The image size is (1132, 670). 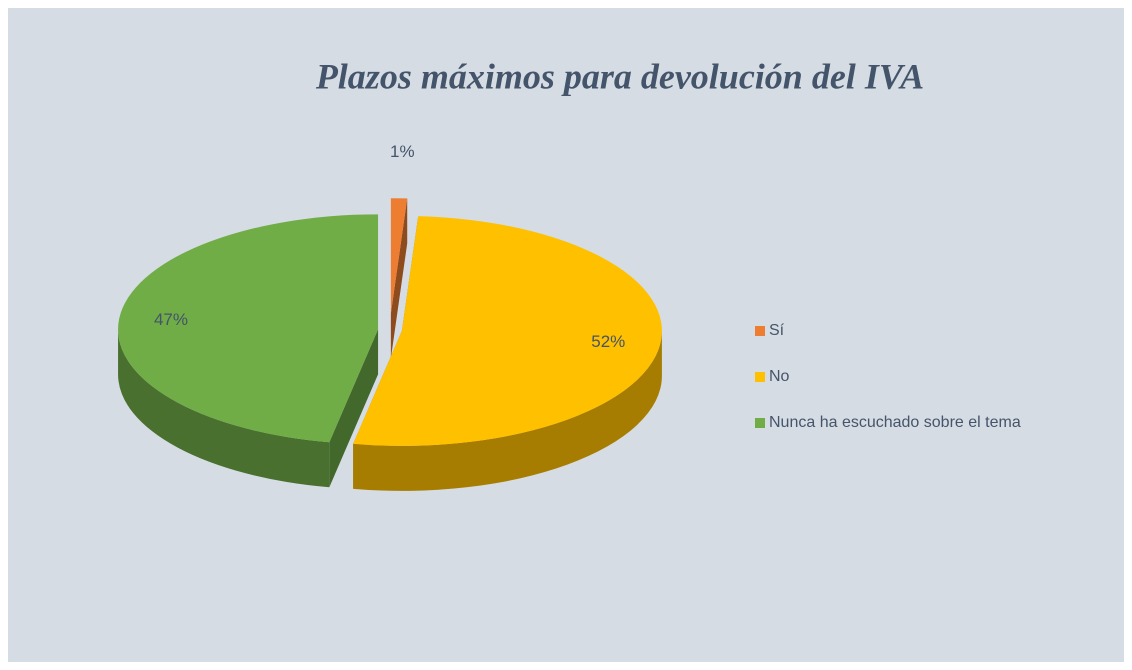 I want to click on data-label: 1%, so click(x=402, y=151).